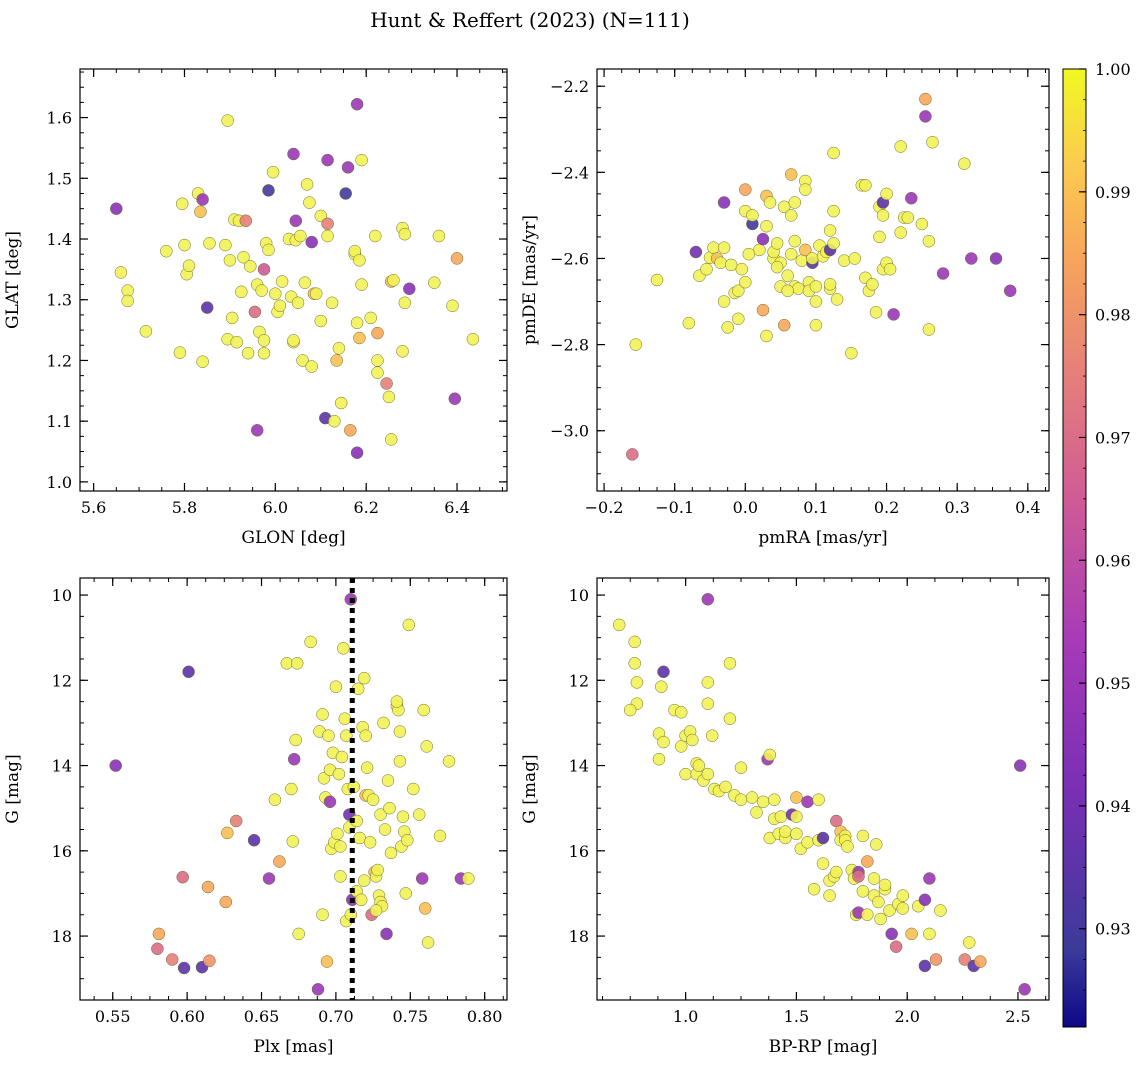 Image resolution: width=1148 pixels, height=1068 pixels. What do you see at coordinates (886, 507) in the screenshot?
I see `x-tick-label: 0.2` at bounding box center [886, 507].